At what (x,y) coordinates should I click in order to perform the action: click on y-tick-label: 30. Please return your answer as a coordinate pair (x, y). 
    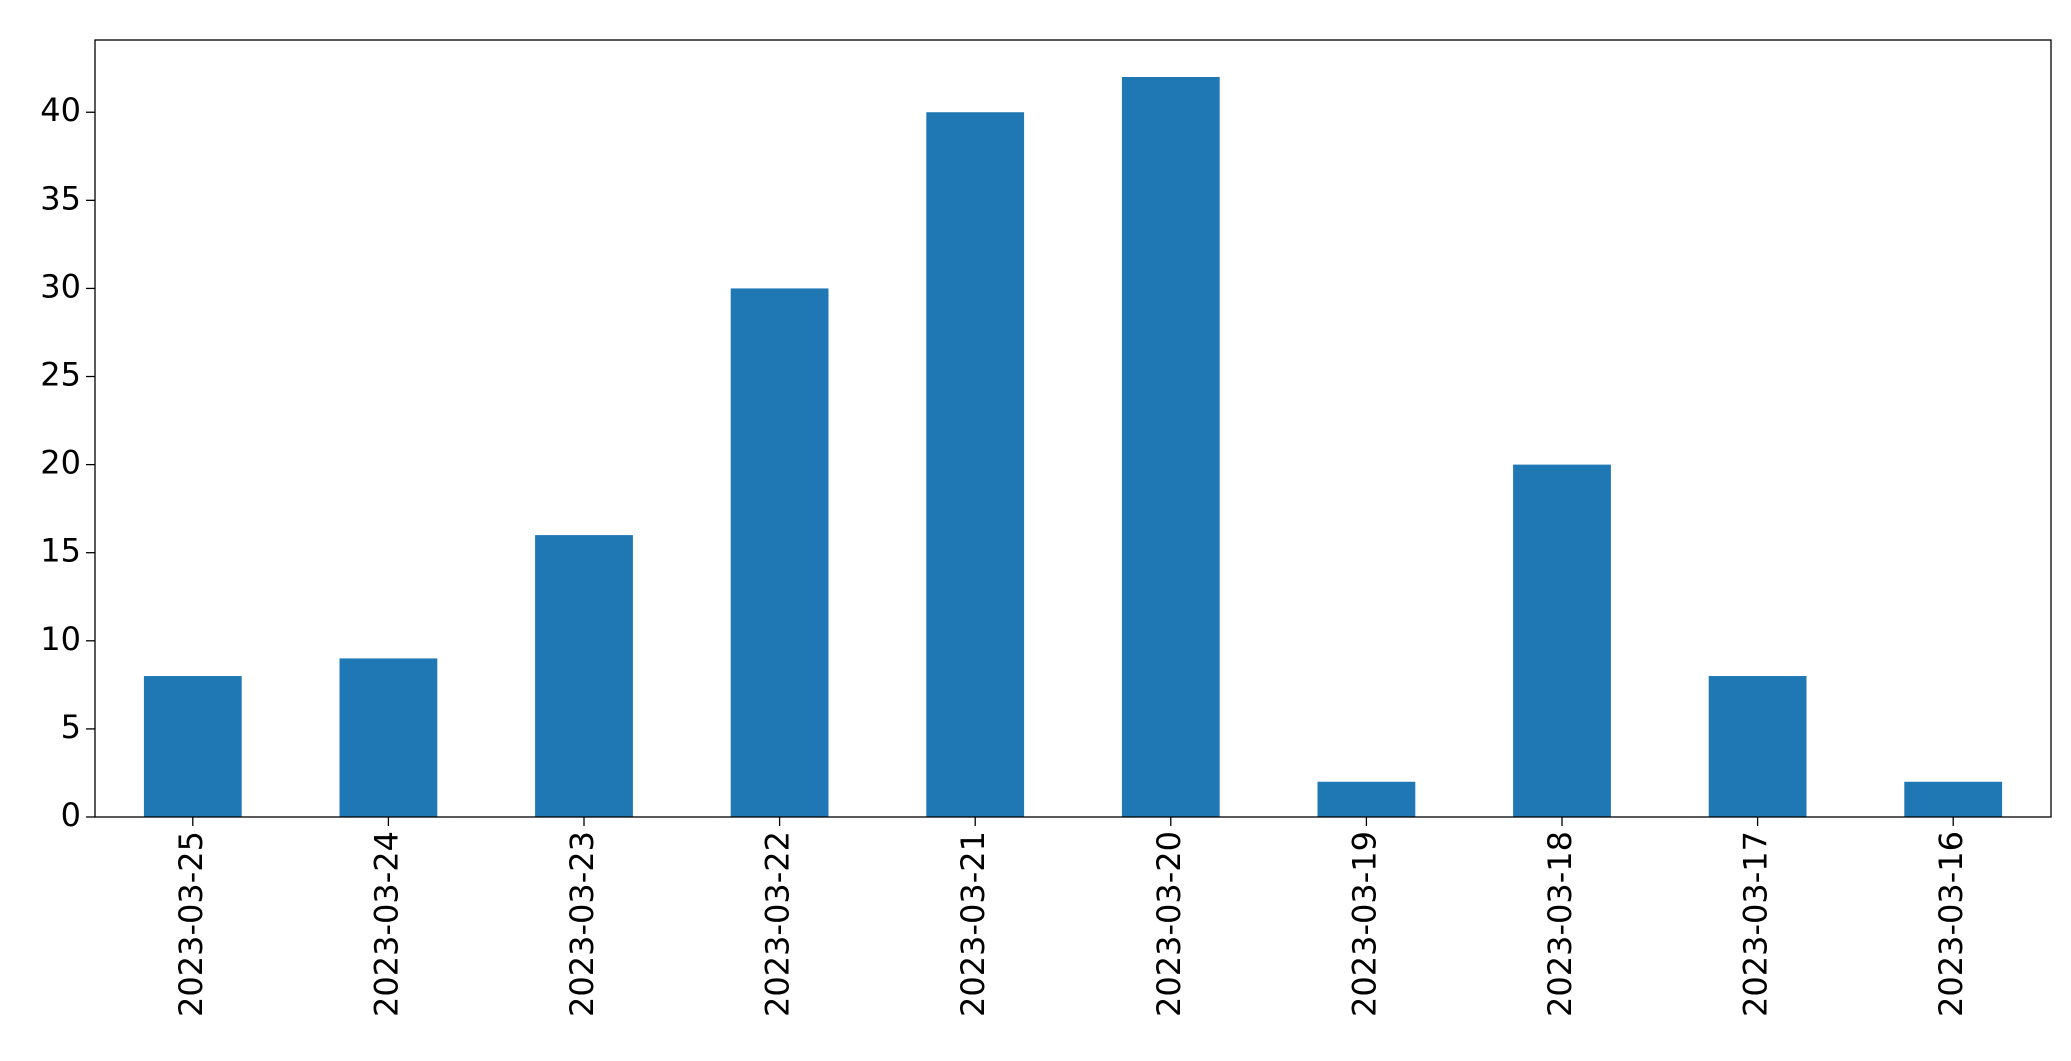
    Looking at the image, I should click on (60, 286).